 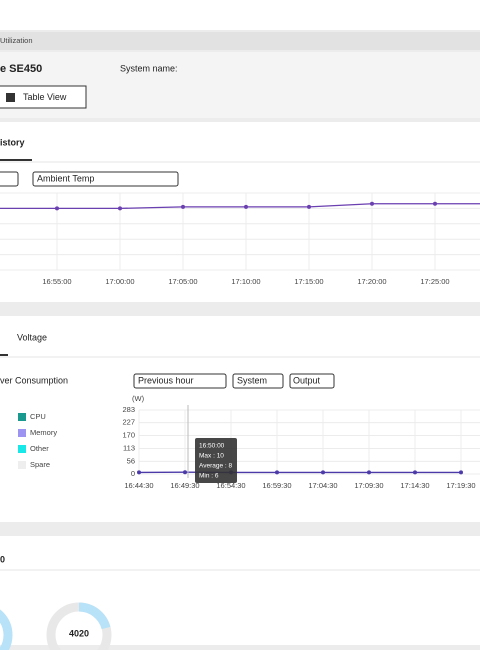 What do you see at coordinates (34, 380) in the screenshot?
I see `panel-title: ver Consumption` at bounding box center [34, 380].